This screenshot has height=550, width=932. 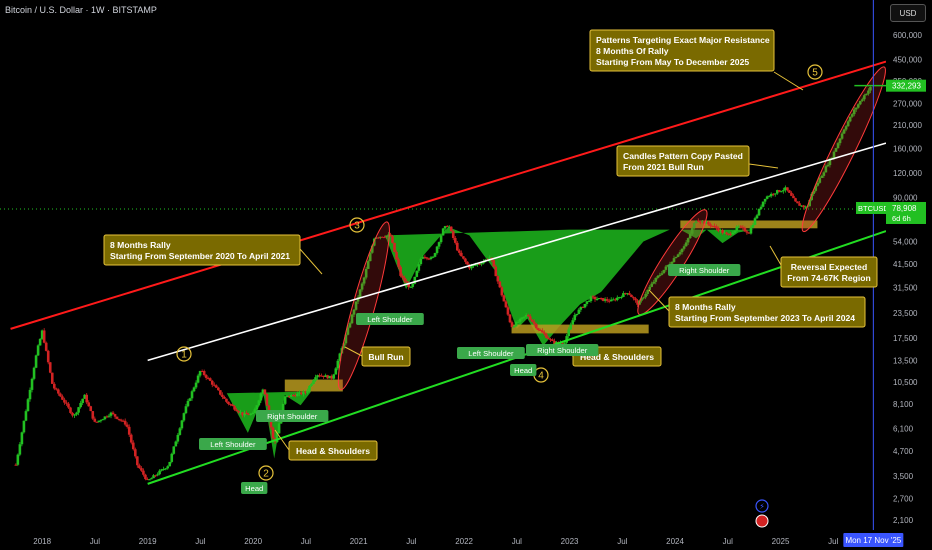 What do you see at coordinates (908, 13) in the screenshot?
I see `currency-button: USD` at bounding box center [908, 13].